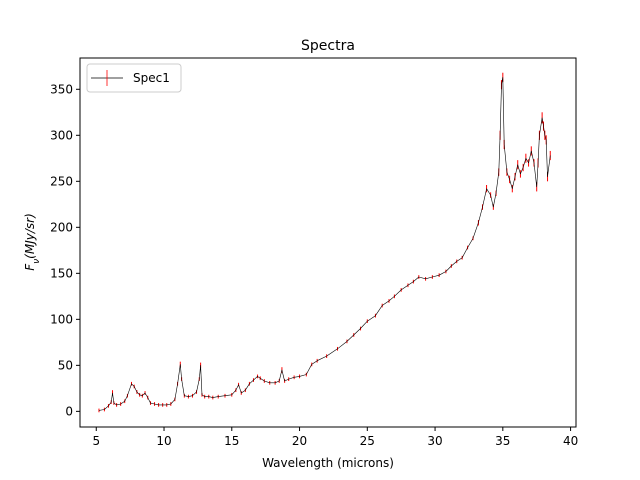 This screenshot has width=640, height=480. What do you see at coordinates (69, 411) in the screenshot?
I see `y-tick-label: 0` at bounding box center [69, 411].